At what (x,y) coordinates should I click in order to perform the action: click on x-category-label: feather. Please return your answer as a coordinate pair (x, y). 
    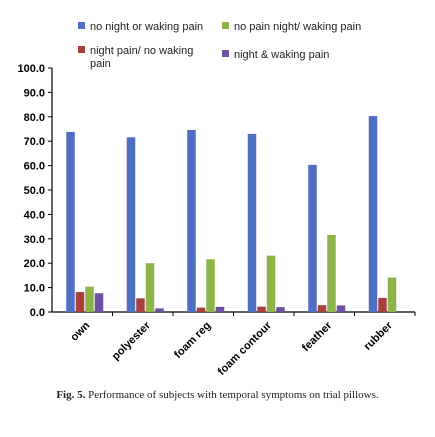
    Looking at the image, I should click on (317, 336).